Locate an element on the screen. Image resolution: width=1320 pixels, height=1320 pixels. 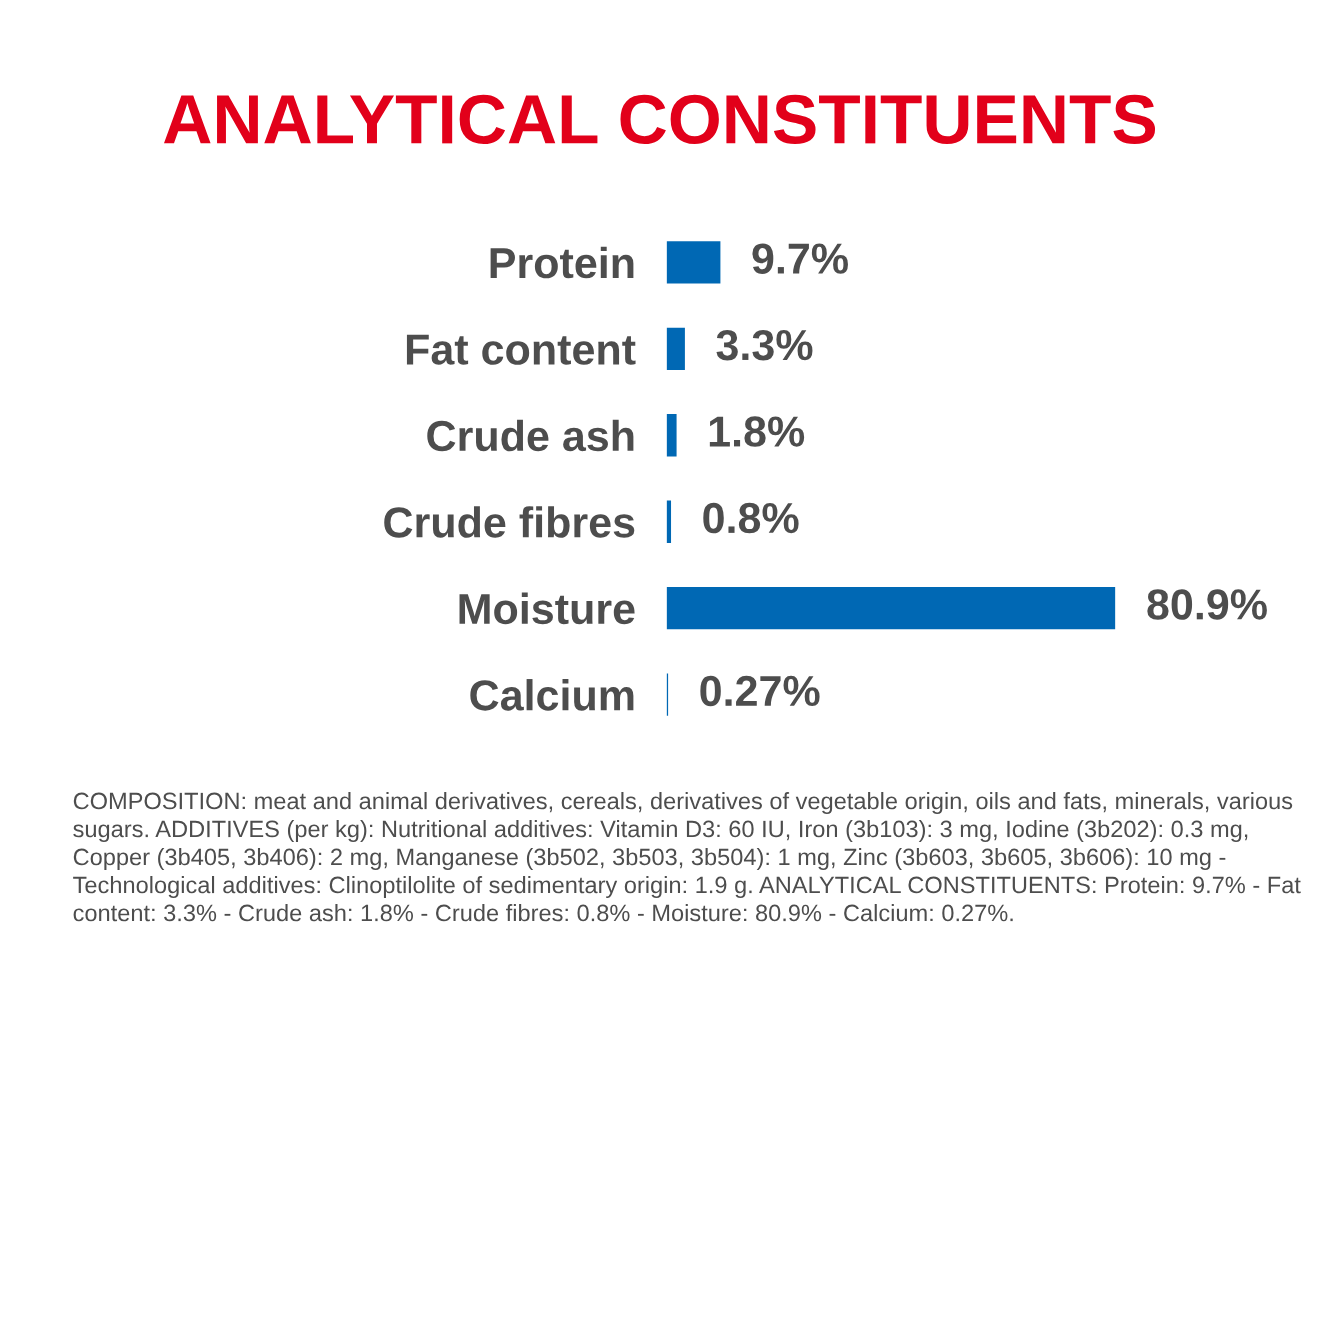
data-label: 3.3% is located at coordinates (764, 345).